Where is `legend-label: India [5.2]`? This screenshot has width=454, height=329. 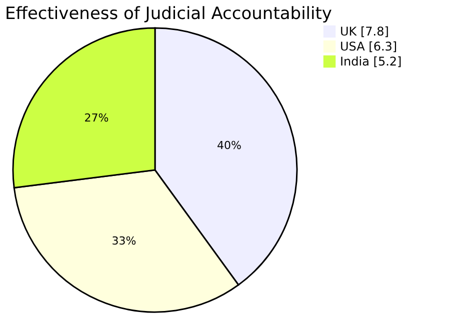 legend-label: India [5.2] is located at coordinates (371, 61).